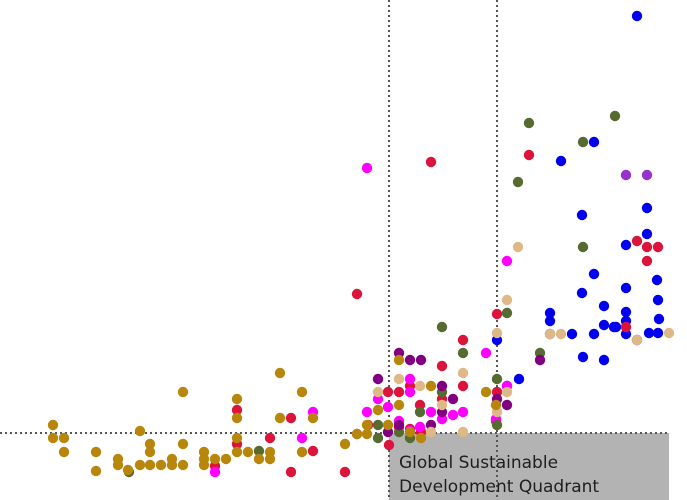  I want to click on quadrant-layer, so click(529, 466).